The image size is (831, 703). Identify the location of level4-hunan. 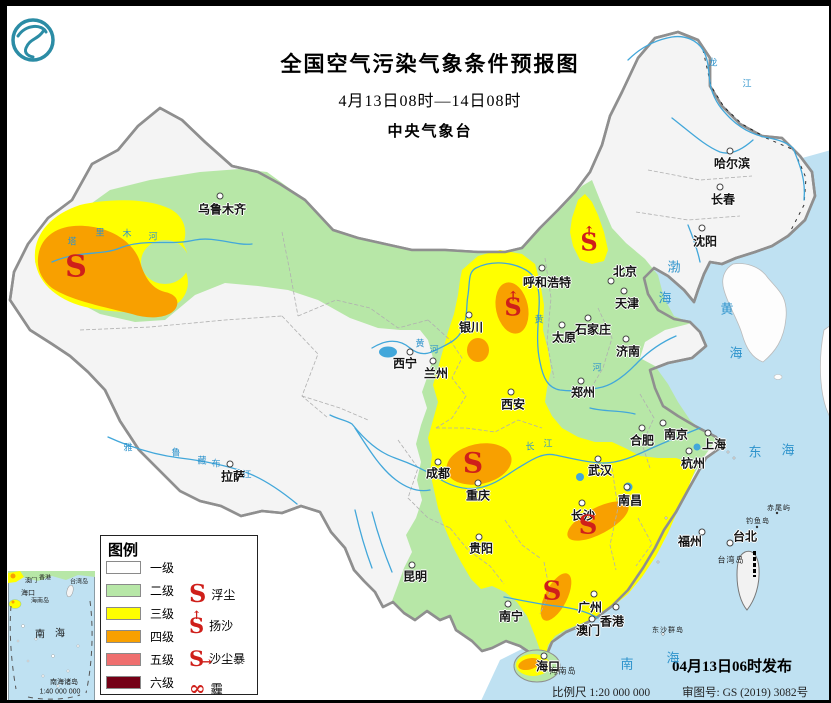
(598, 521).